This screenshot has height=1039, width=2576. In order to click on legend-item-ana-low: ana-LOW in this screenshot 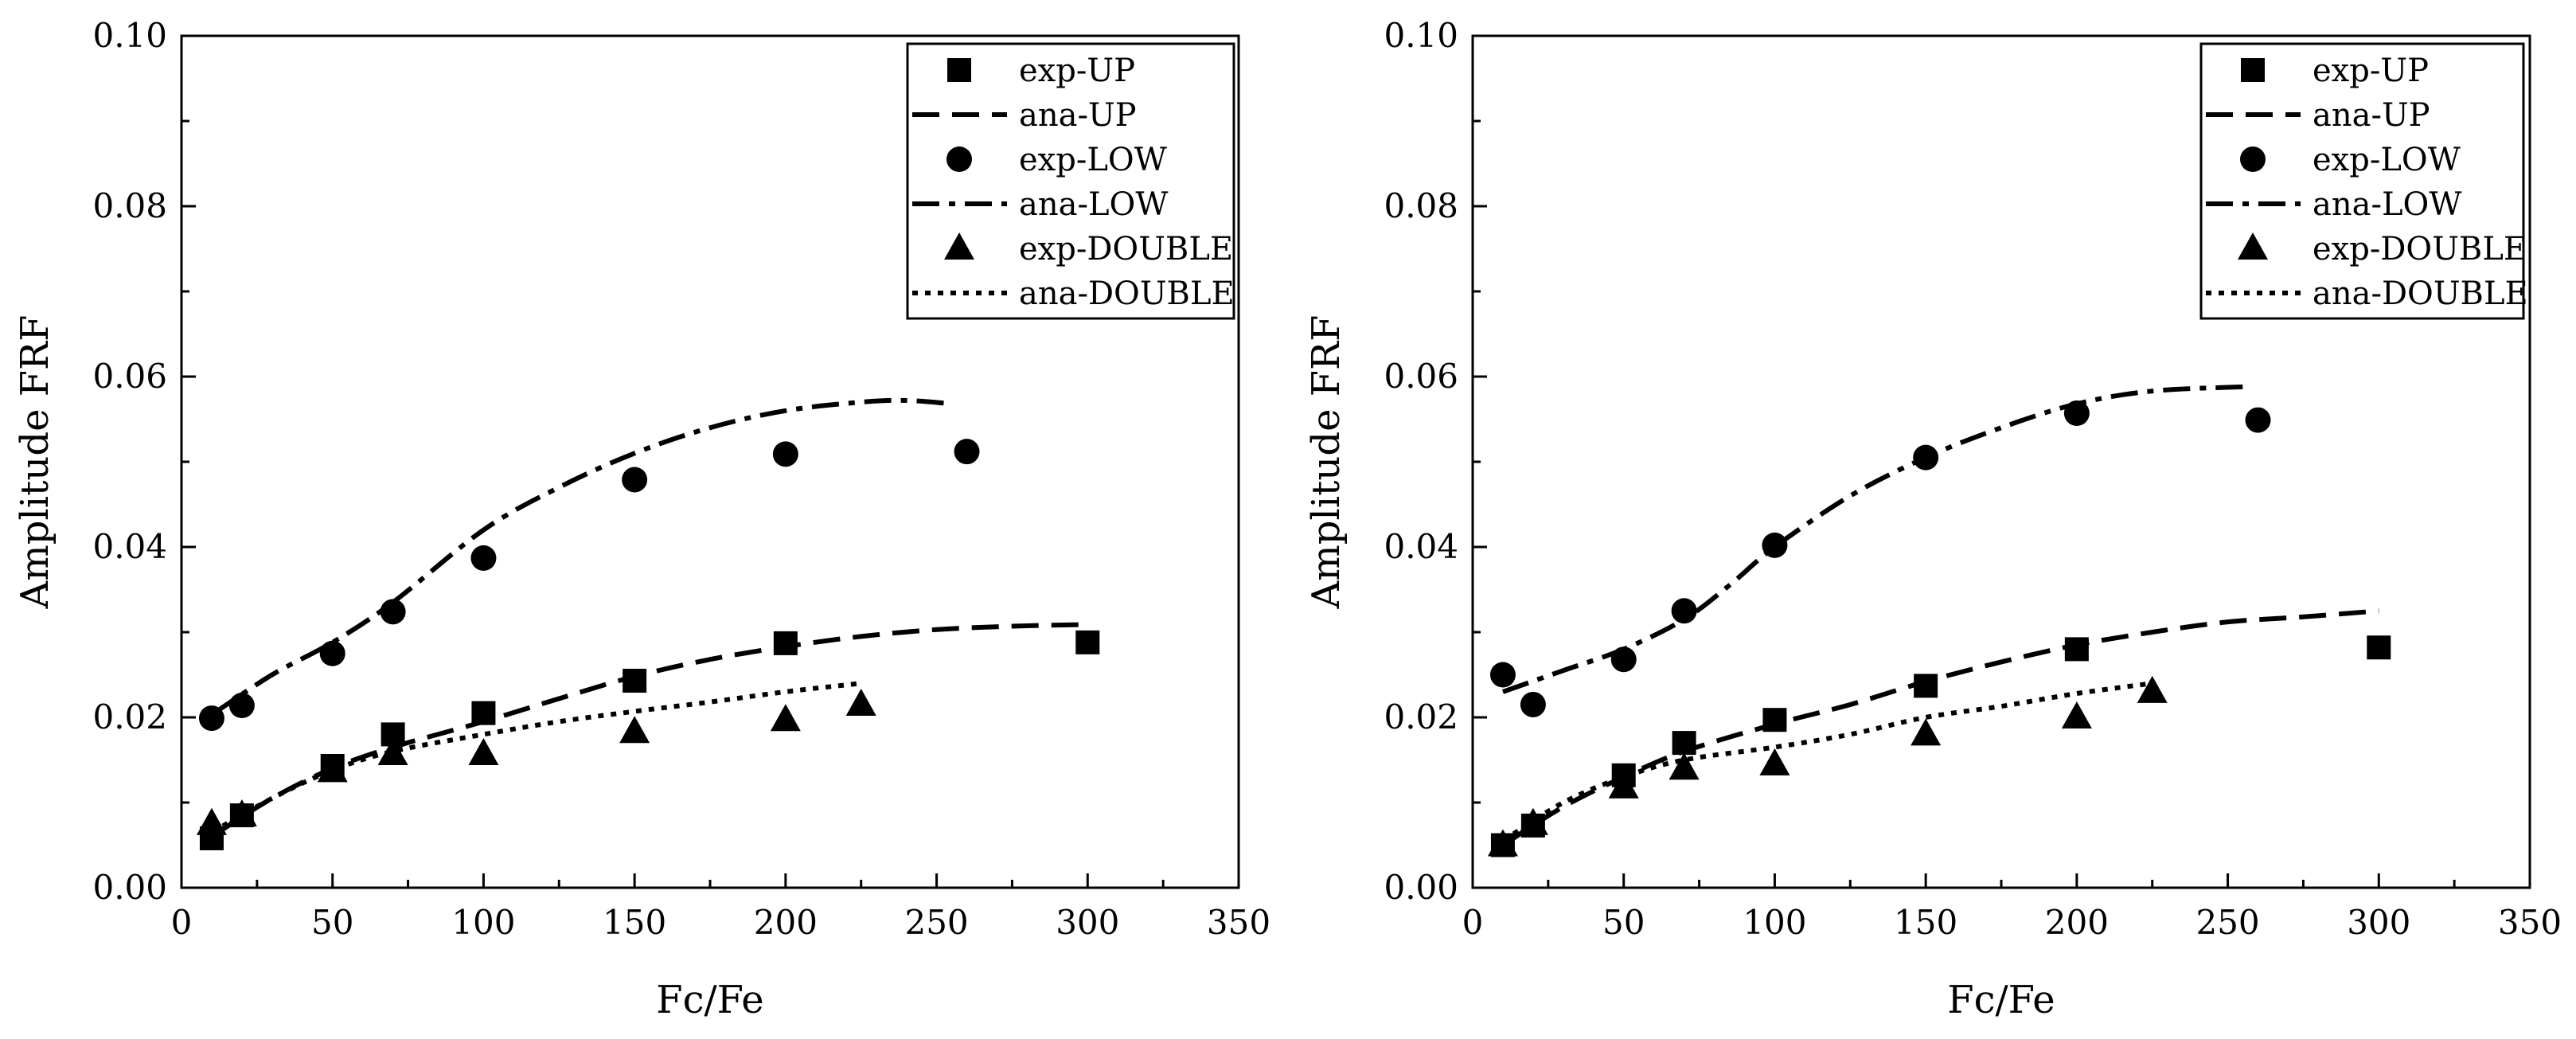, I will do `click(2333, 204)`.